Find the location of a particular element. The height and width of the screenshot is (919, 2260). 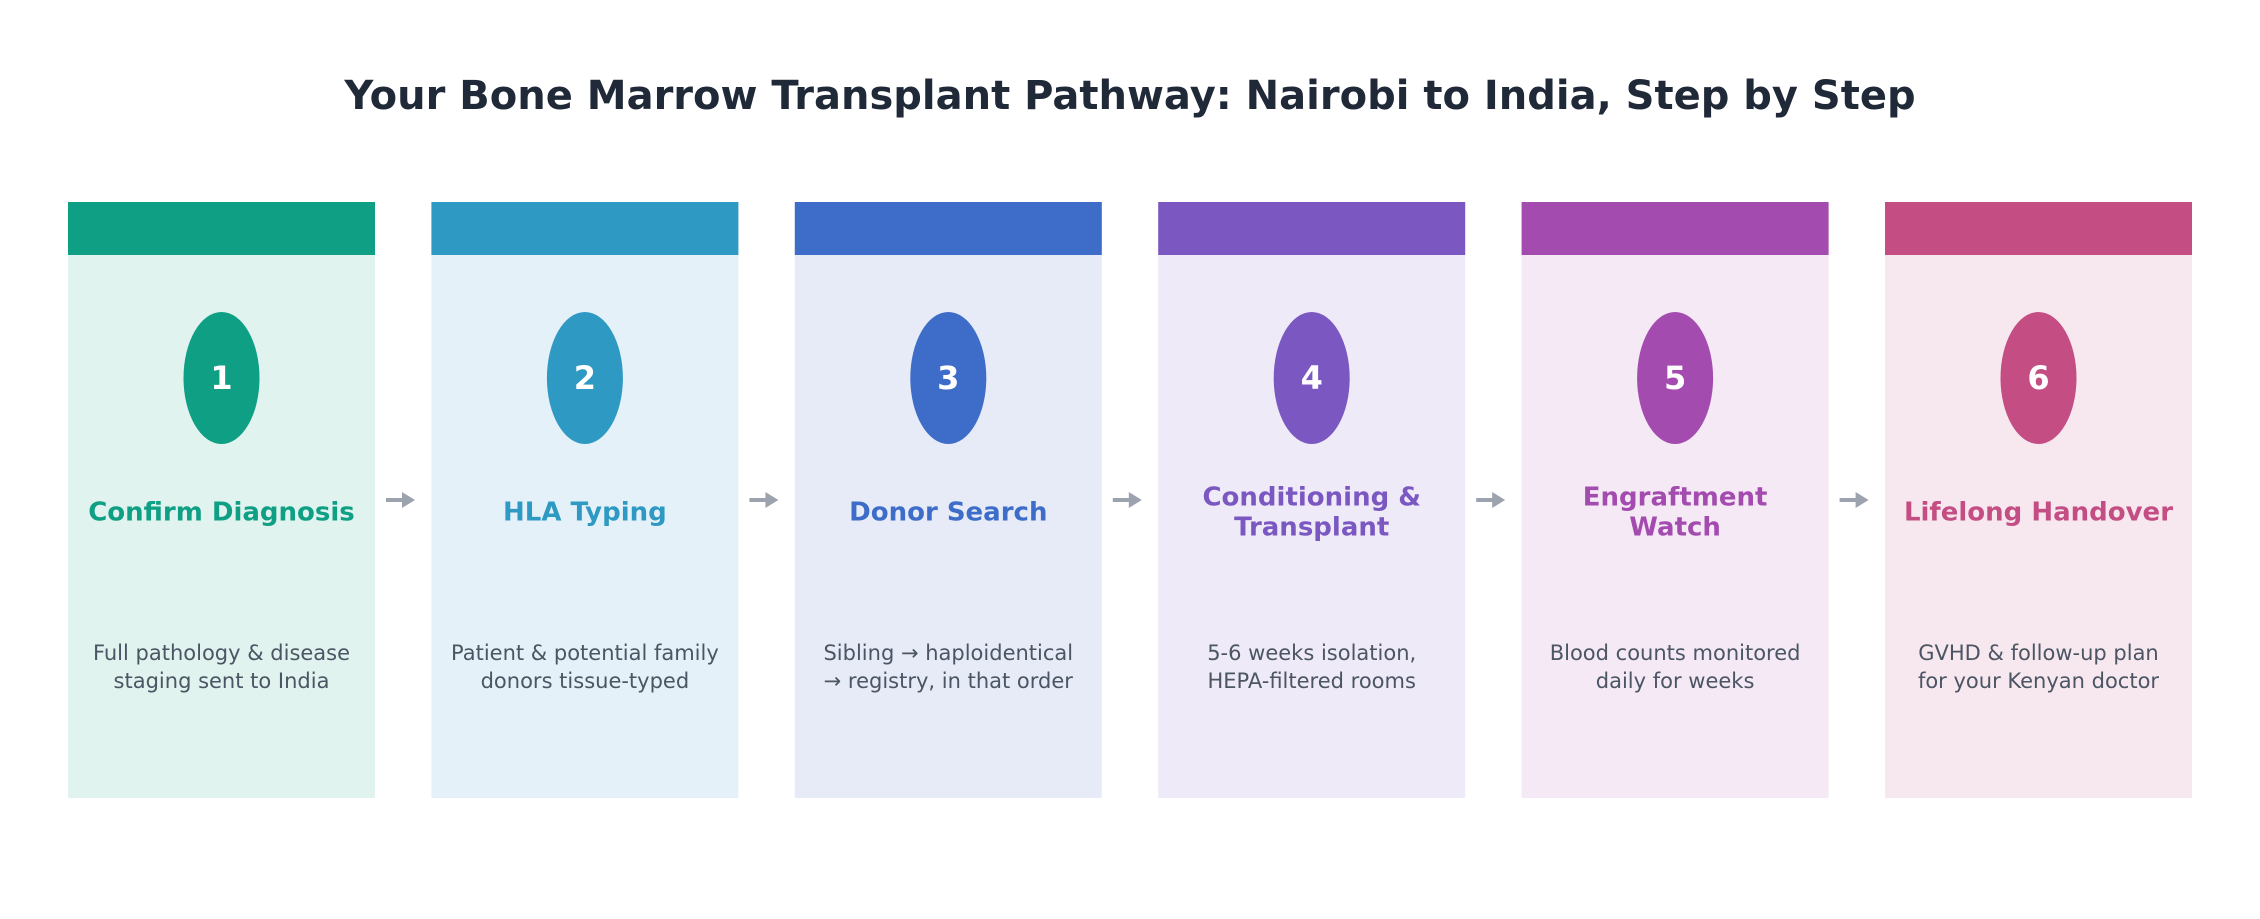

step-number: 2 is located at coordinates (585, 378).